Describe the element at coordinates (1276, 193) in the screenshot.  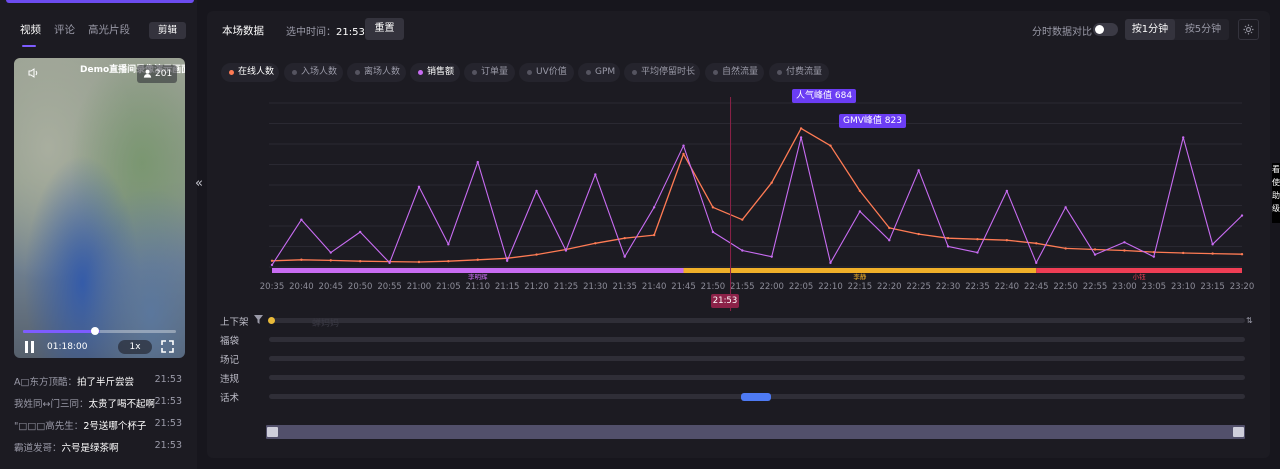
I see `side-drawer-tab: 看使助级` at that location.